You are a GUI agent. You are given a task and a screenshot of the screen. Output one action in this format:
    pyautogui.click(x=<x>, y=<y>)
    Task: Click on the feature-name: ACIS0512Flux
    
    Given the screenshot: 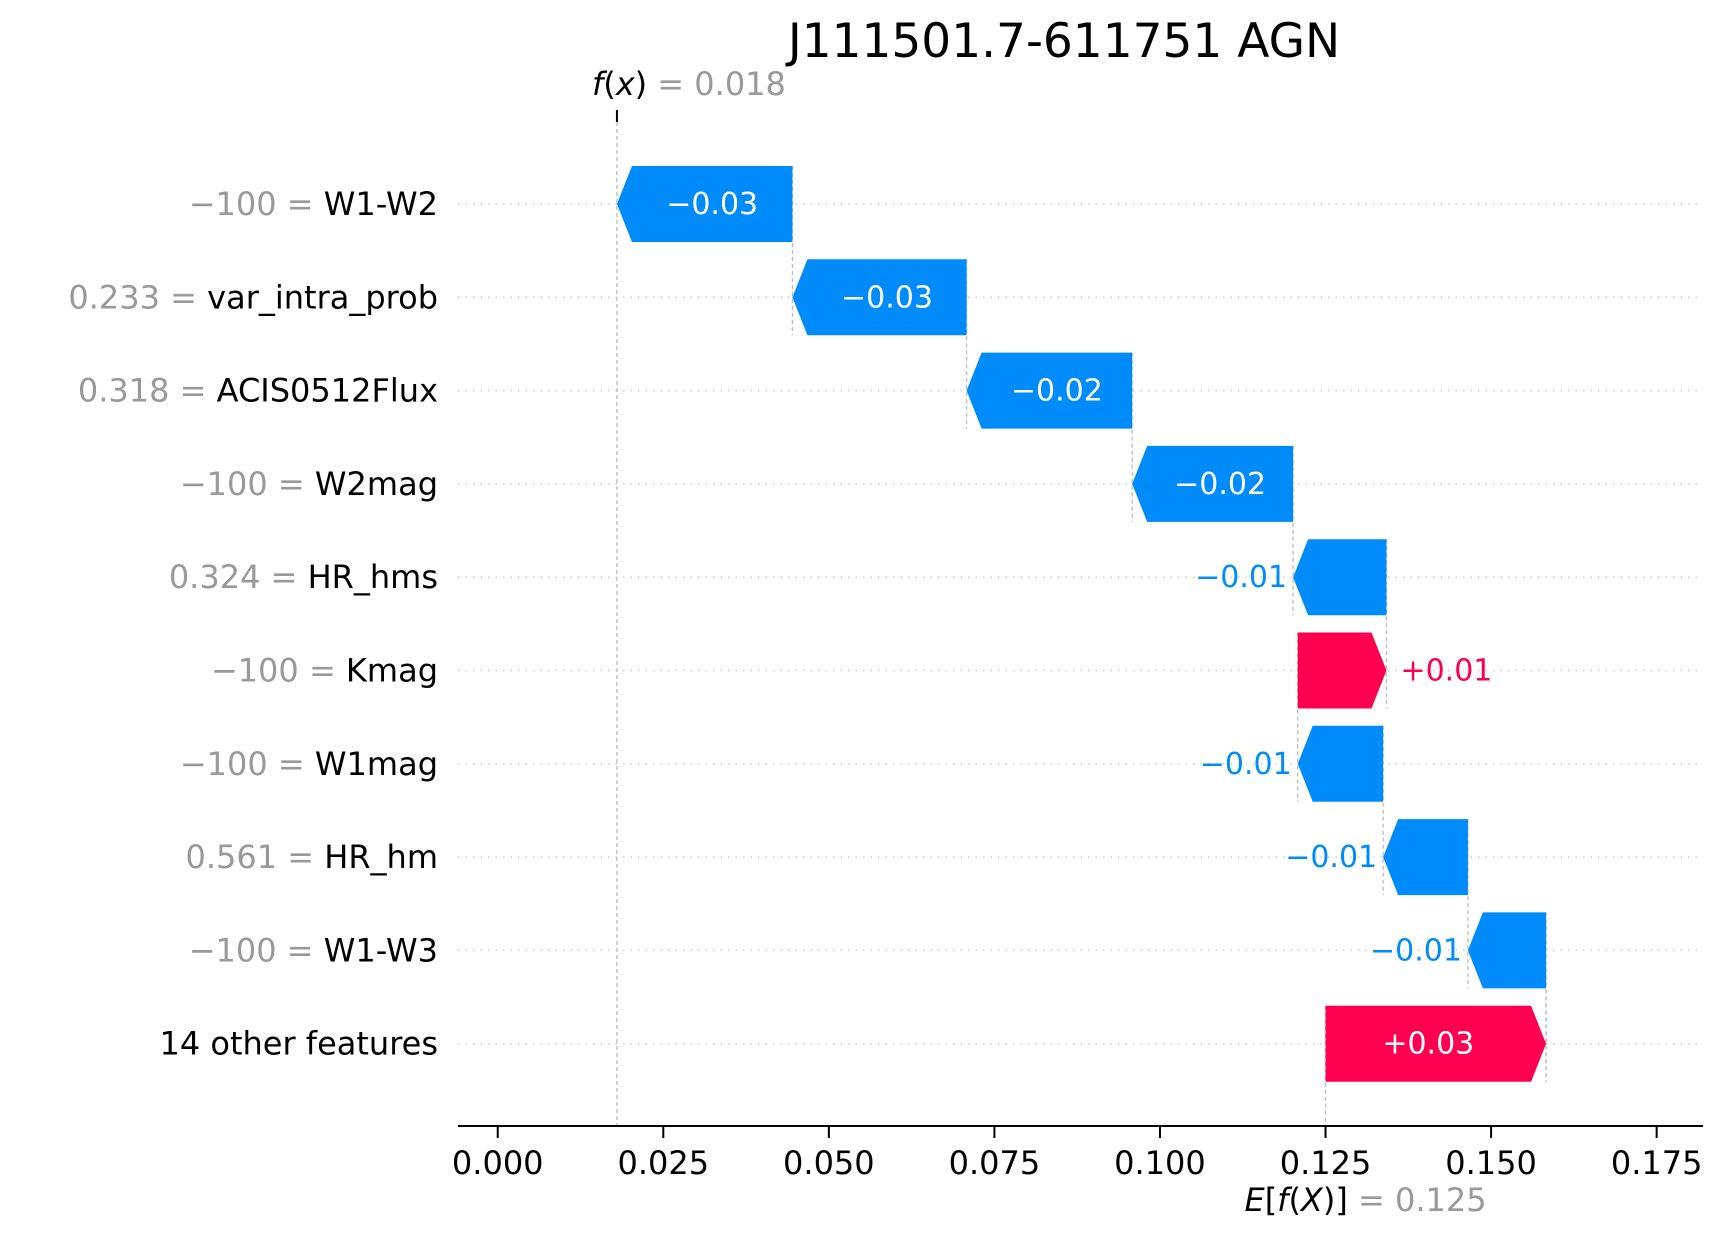 What is the action you would take?
    pyautogui.click(x=327, y=391)
    